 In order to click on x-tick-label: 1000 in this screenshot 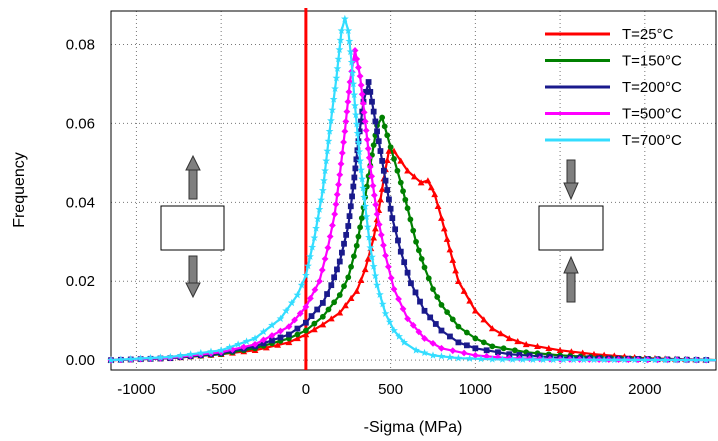, I will do `click(475, 389)`.